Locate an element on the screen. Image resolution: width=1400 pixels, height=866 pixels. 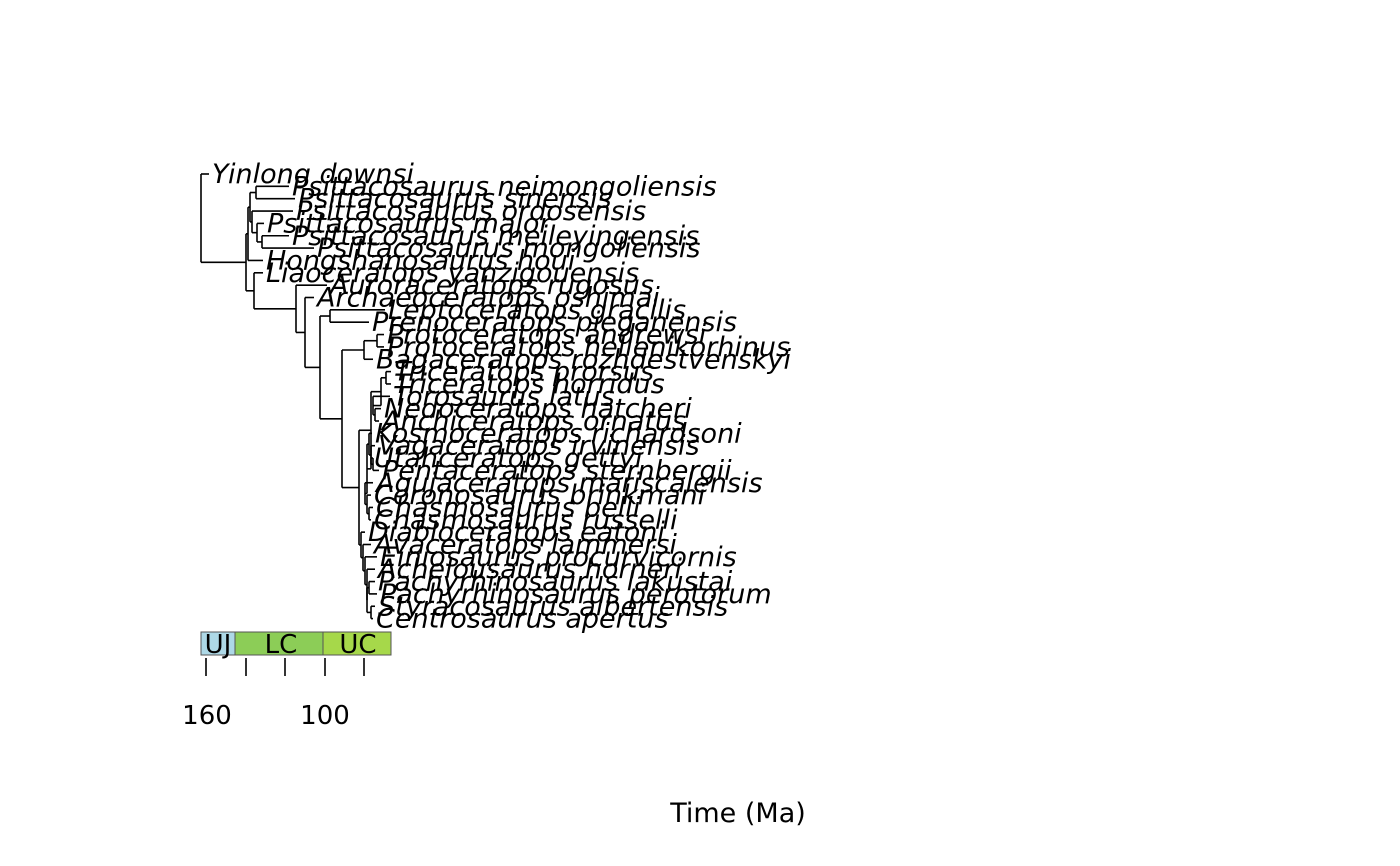
tree-branches is located at coordinates (295, 396).